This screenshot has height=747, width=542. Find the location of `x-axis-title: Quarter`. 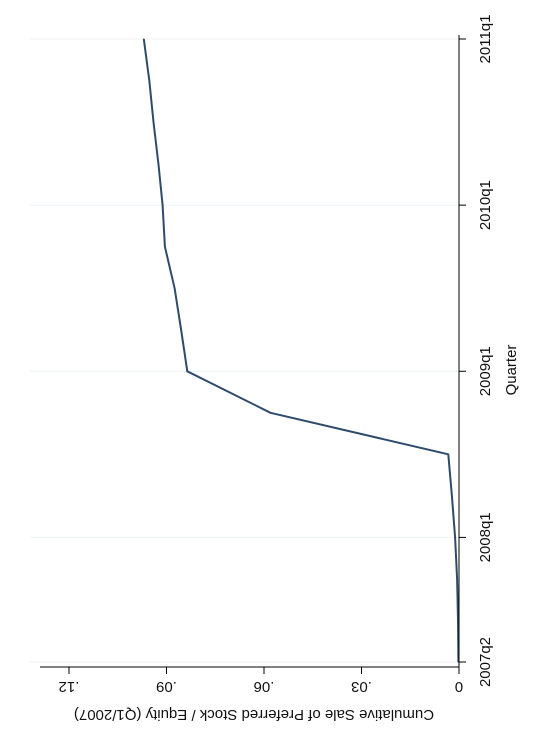

x-axis-title: Quarter is located at coordinates (511, 370).